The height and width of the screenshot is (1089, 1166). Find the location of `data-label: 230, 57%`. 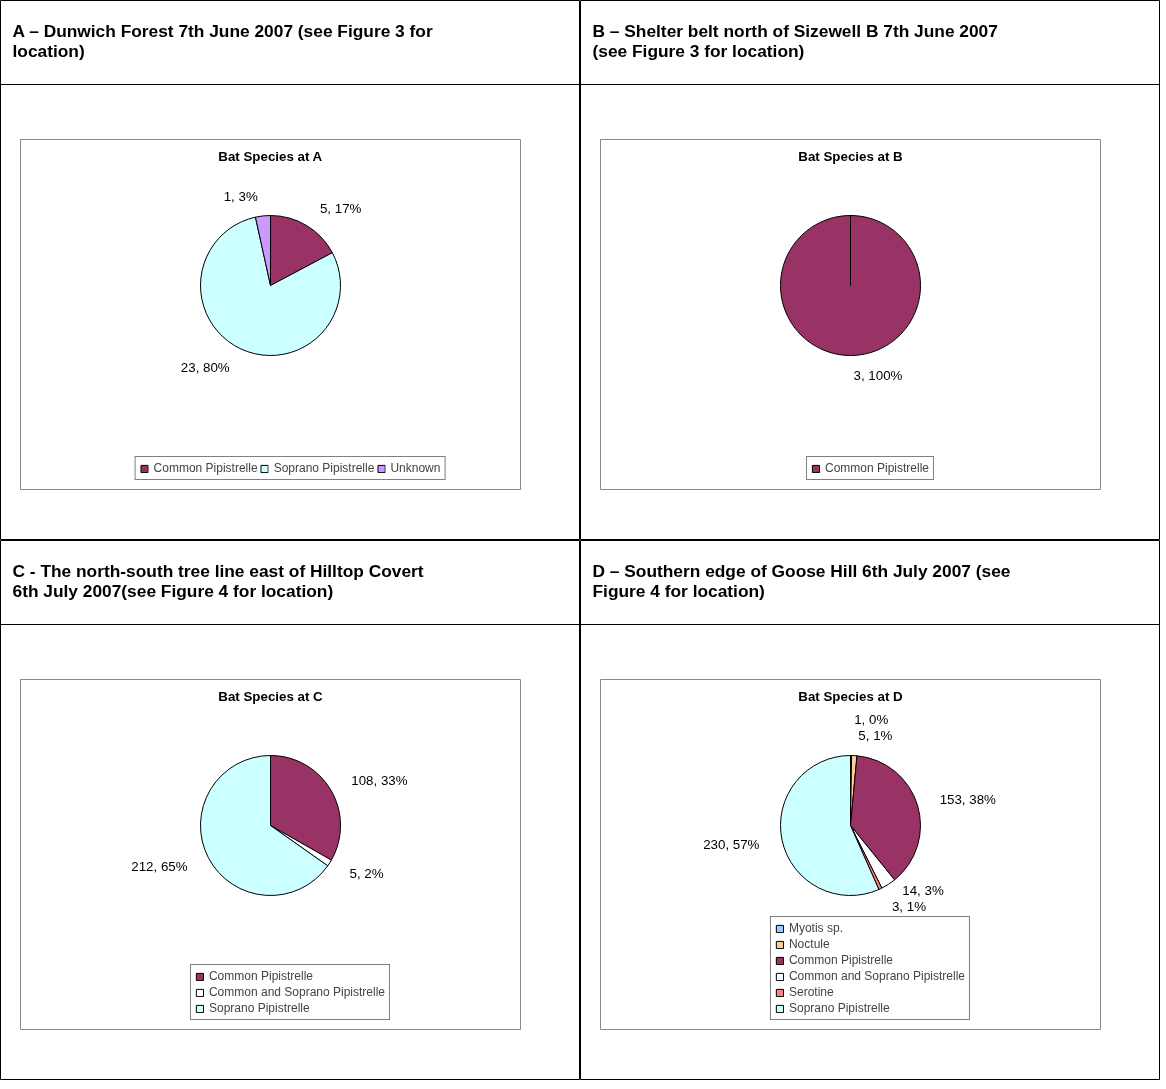

data-label: 230, 57% is located at coordinates (731, 844).